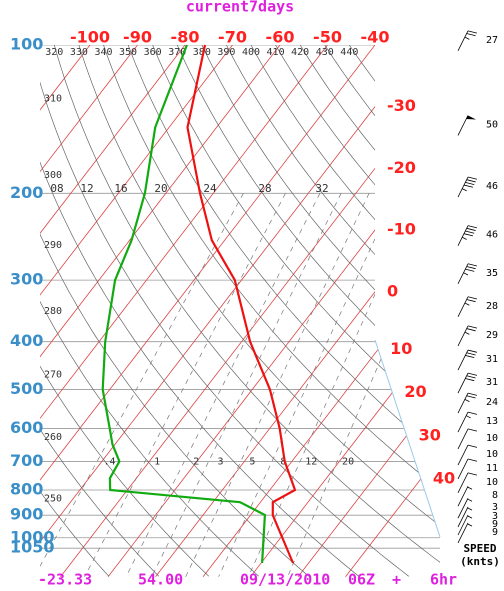  I want to click on footer-text: 09/13/2010, so click(285, 580).